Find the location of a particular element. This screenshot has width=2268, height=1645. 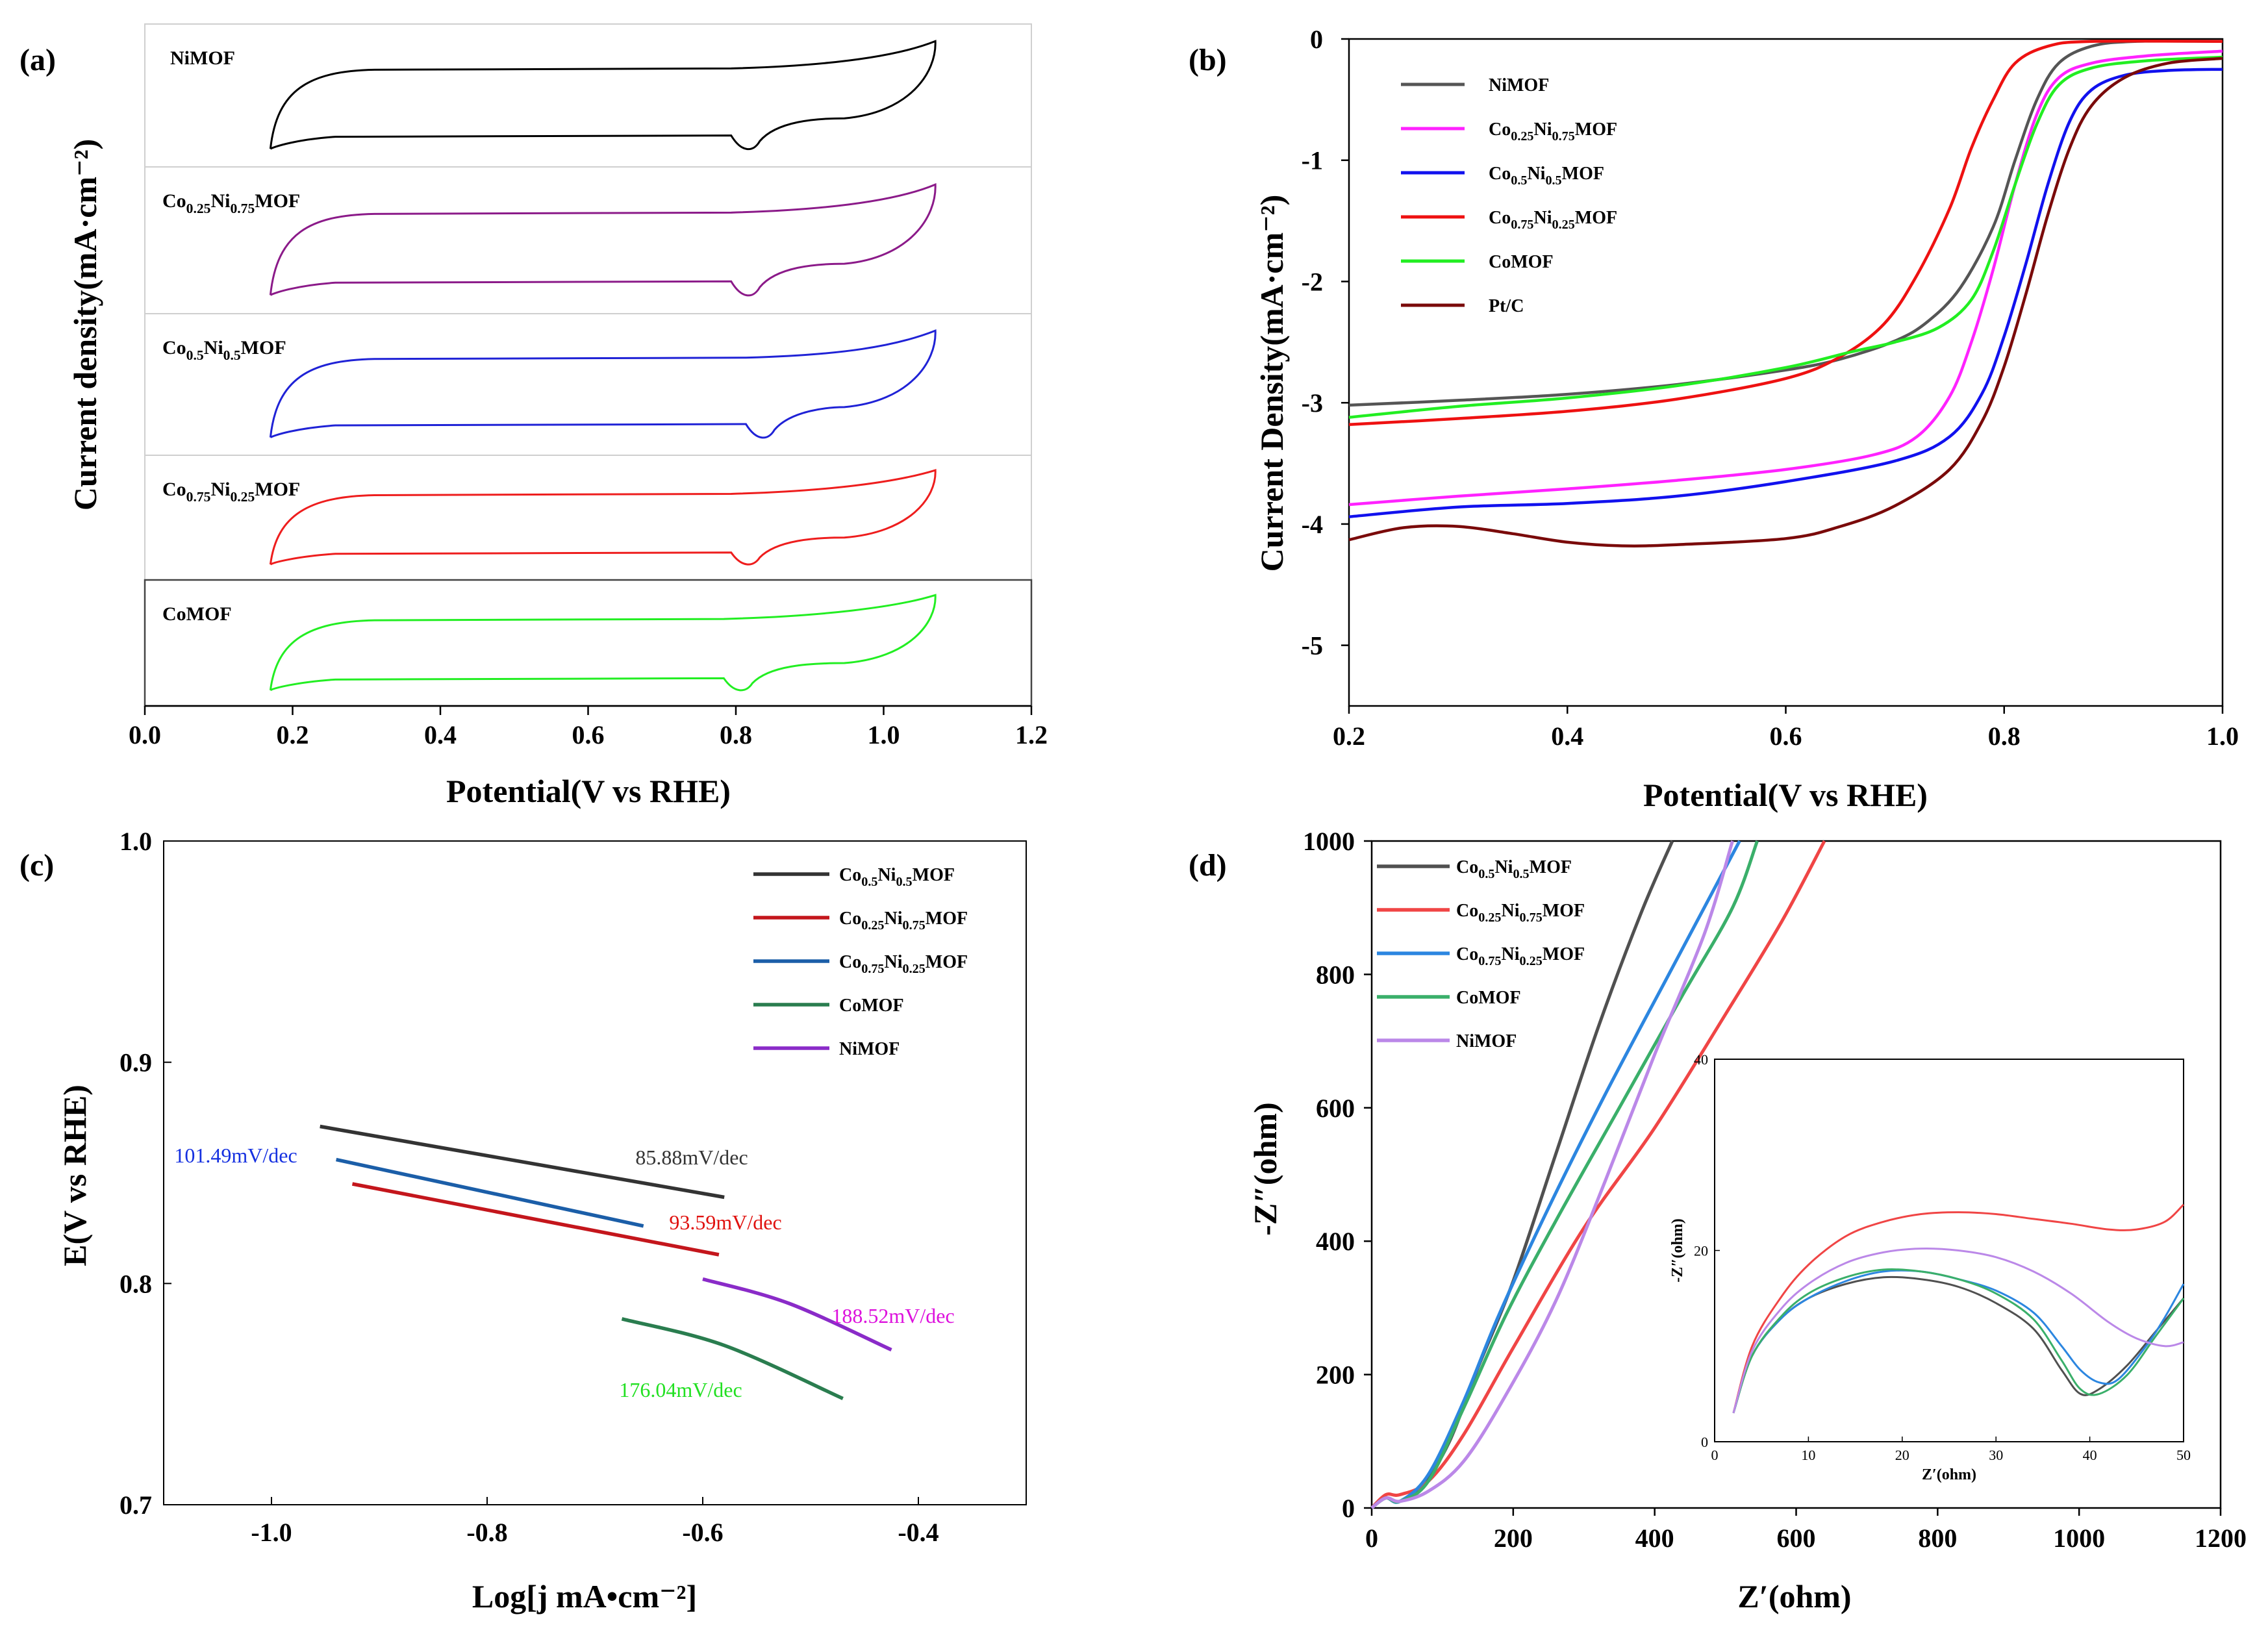

panel-d-ylabel: -Z″(ohm) is located at coordinates (1265, 1168).